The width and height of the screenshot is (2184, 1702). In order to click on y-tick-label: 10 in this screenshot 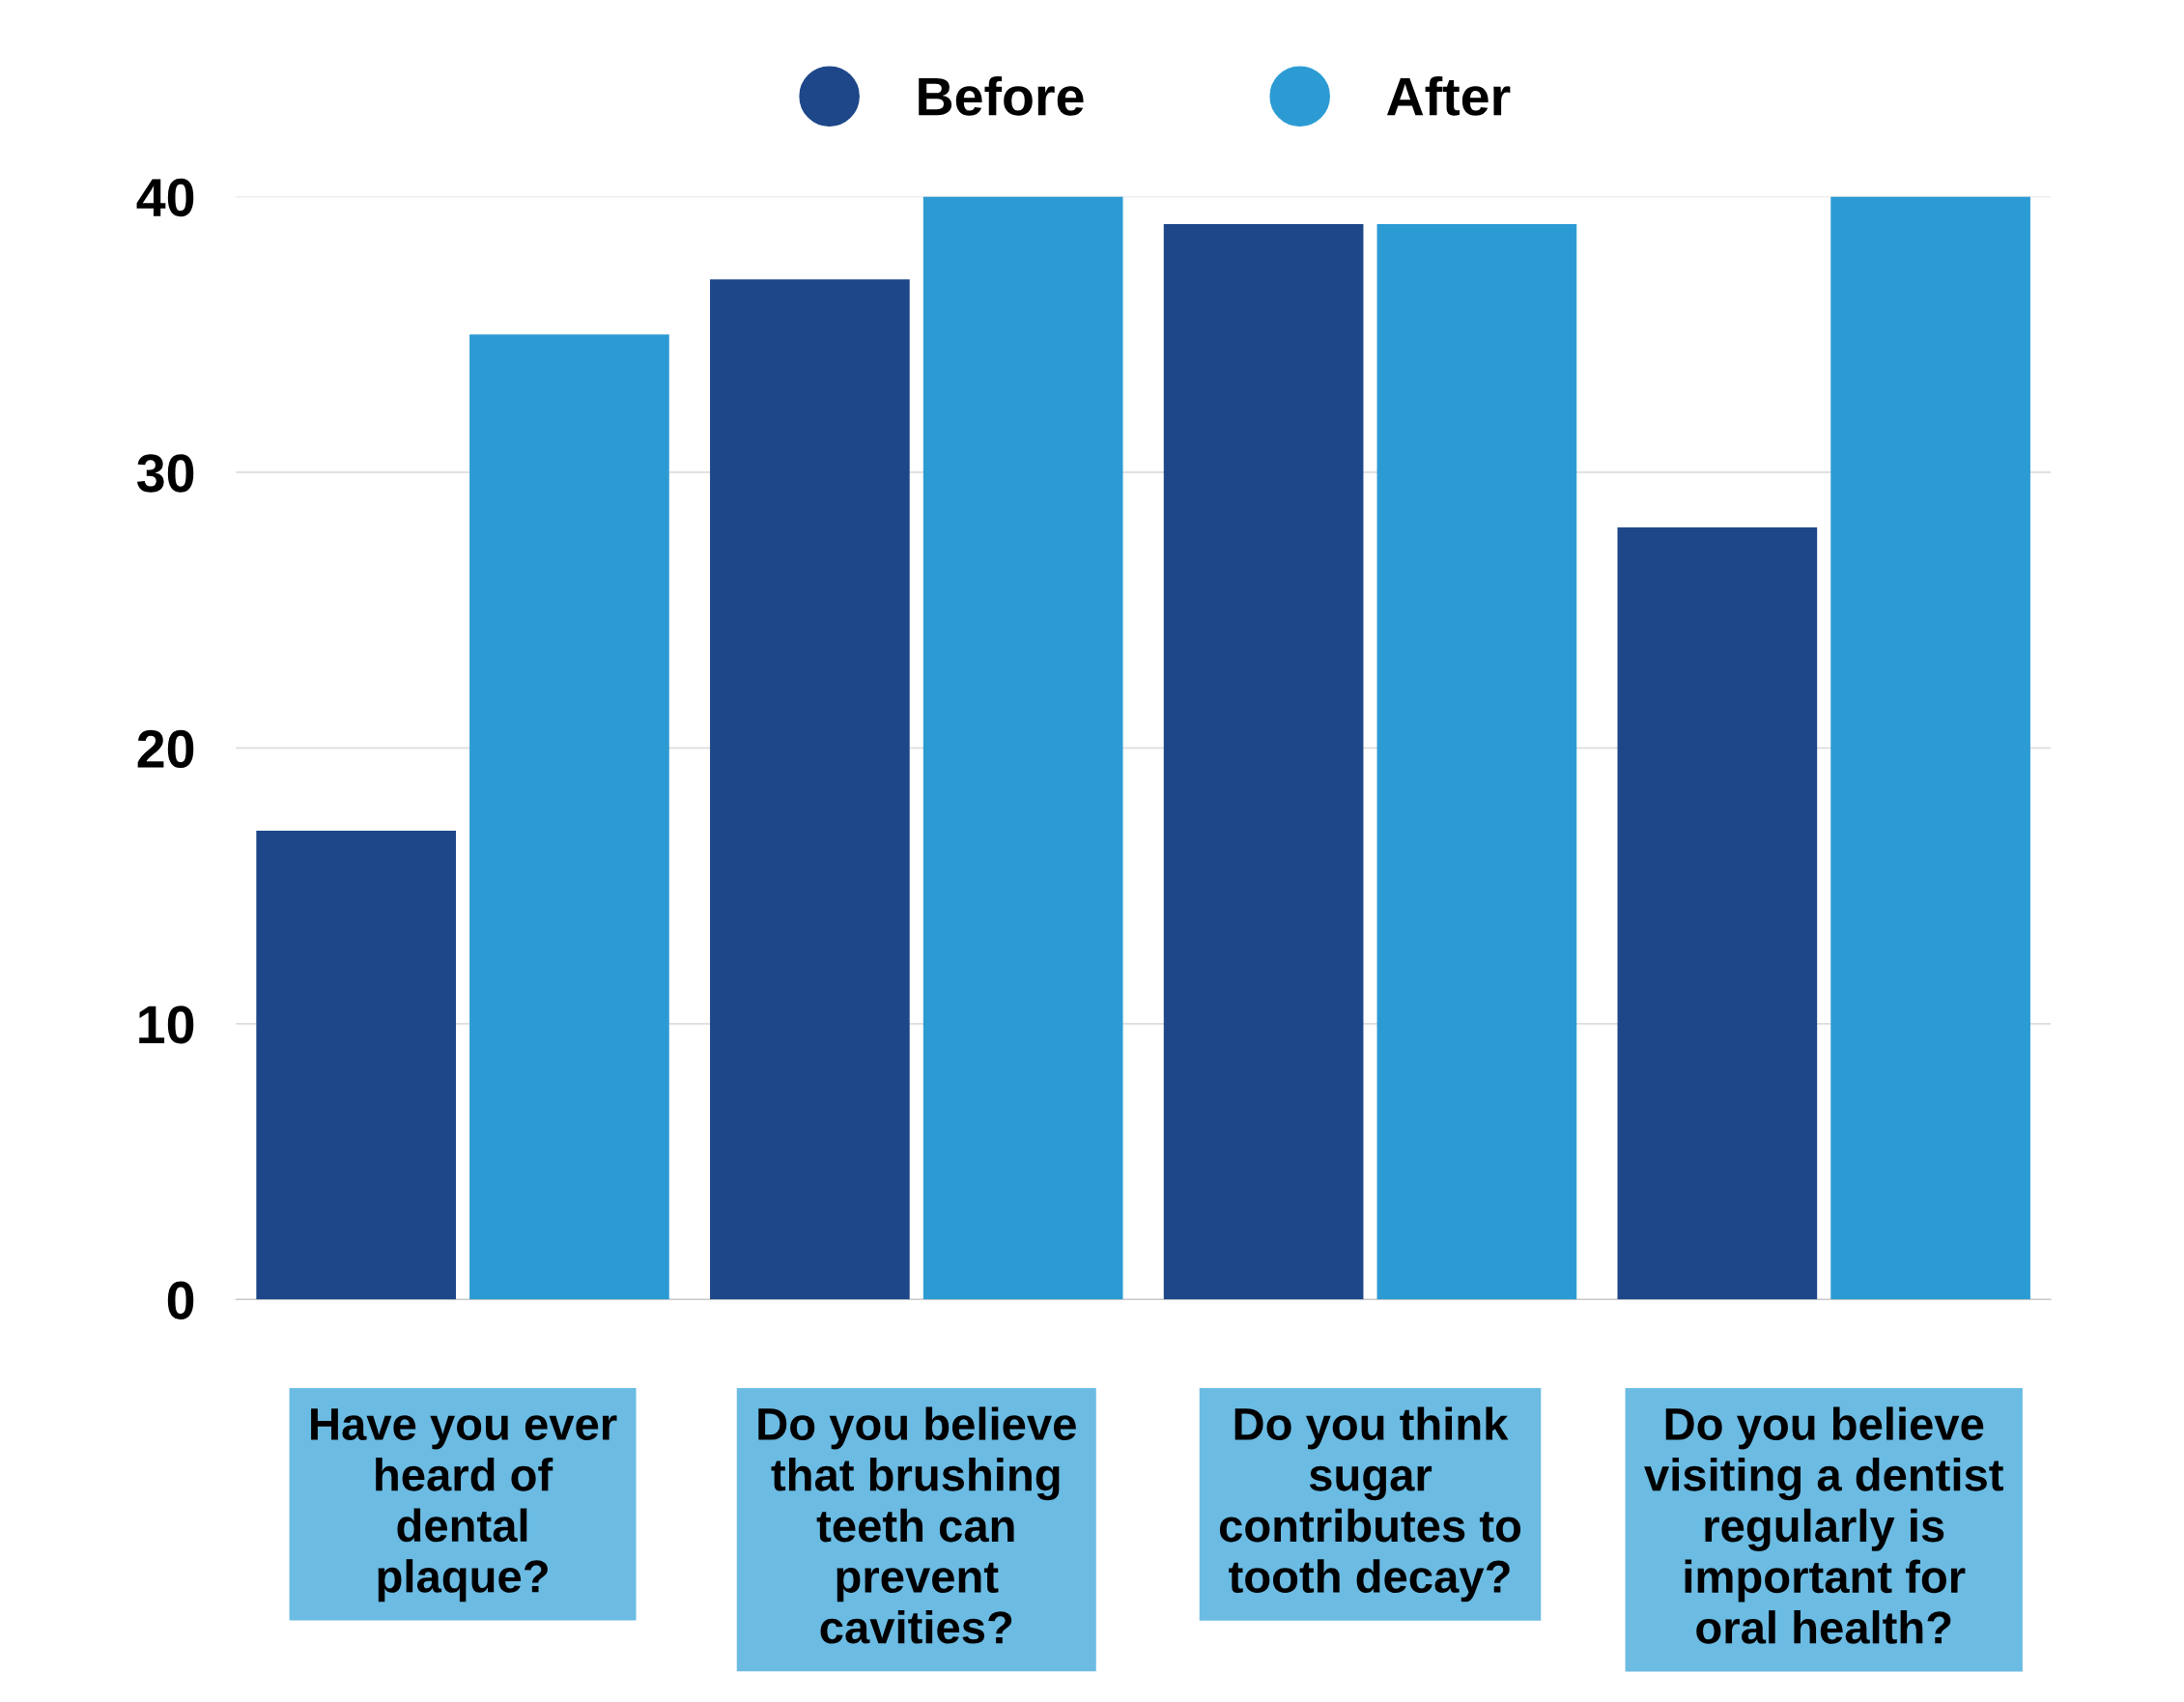, I will do `click(167, 1025)`.